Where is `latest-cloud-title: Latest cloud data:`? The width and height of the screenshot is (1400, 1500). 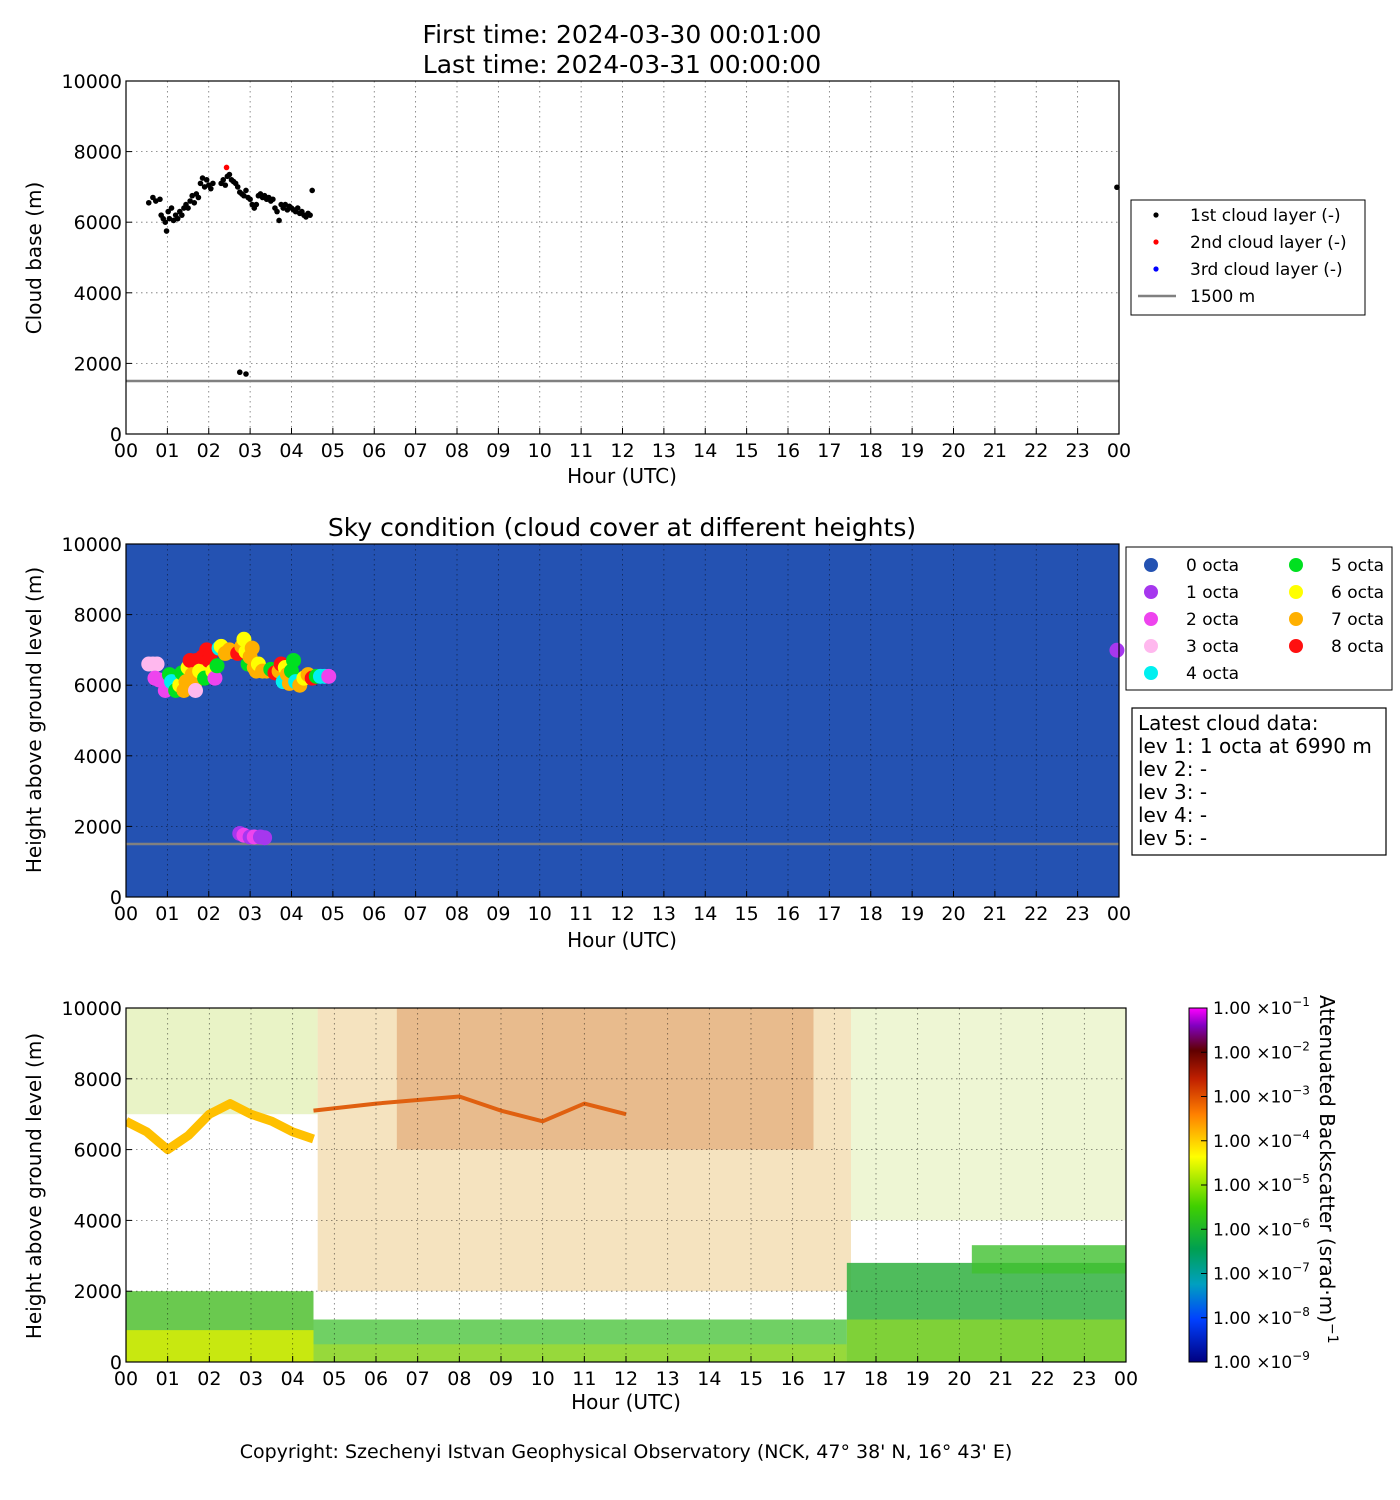
latest-cloud-title: Latest cloud data: is located at coordinates (1228, 723).